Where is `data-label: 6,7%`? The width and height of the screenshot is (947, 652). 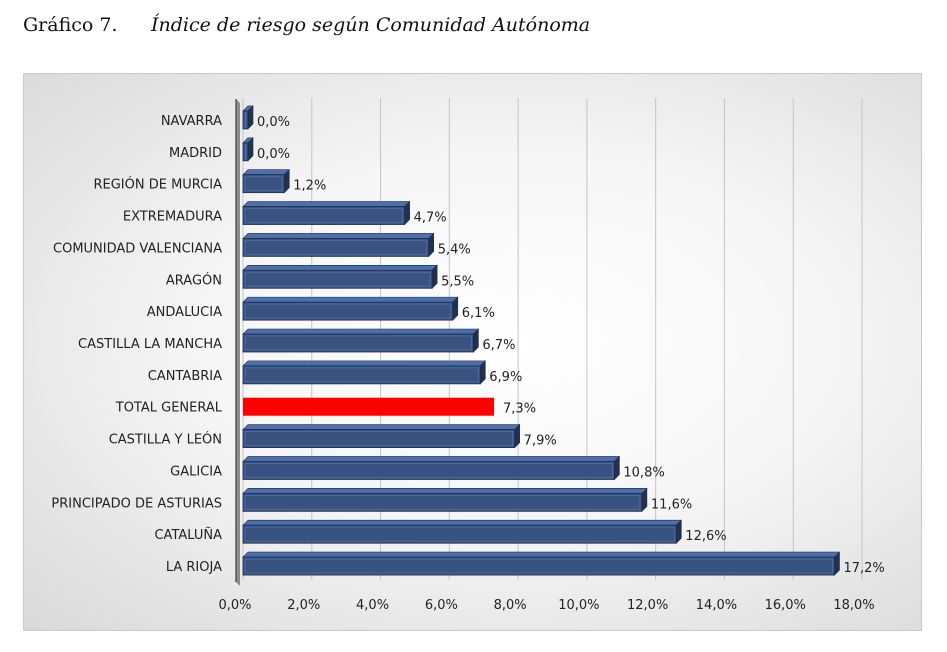
data-label: 6,7% is located at coordinates (498, 345).